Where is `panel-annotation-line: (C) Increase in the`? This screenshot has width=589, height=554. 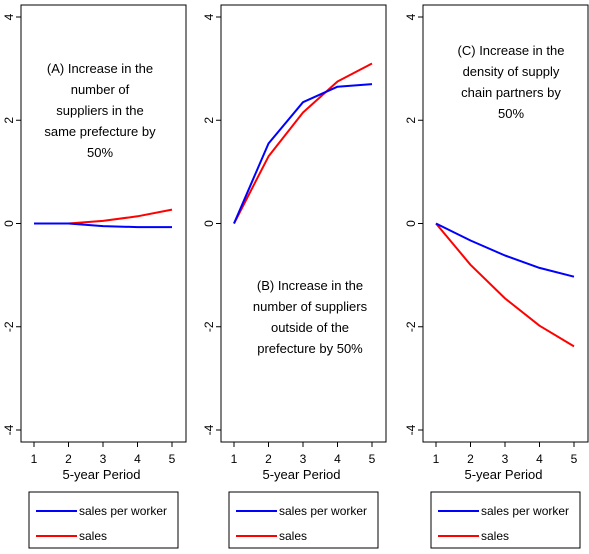 panel-annotation-line: (C) Increase in the is located at coordinates (511, 50).